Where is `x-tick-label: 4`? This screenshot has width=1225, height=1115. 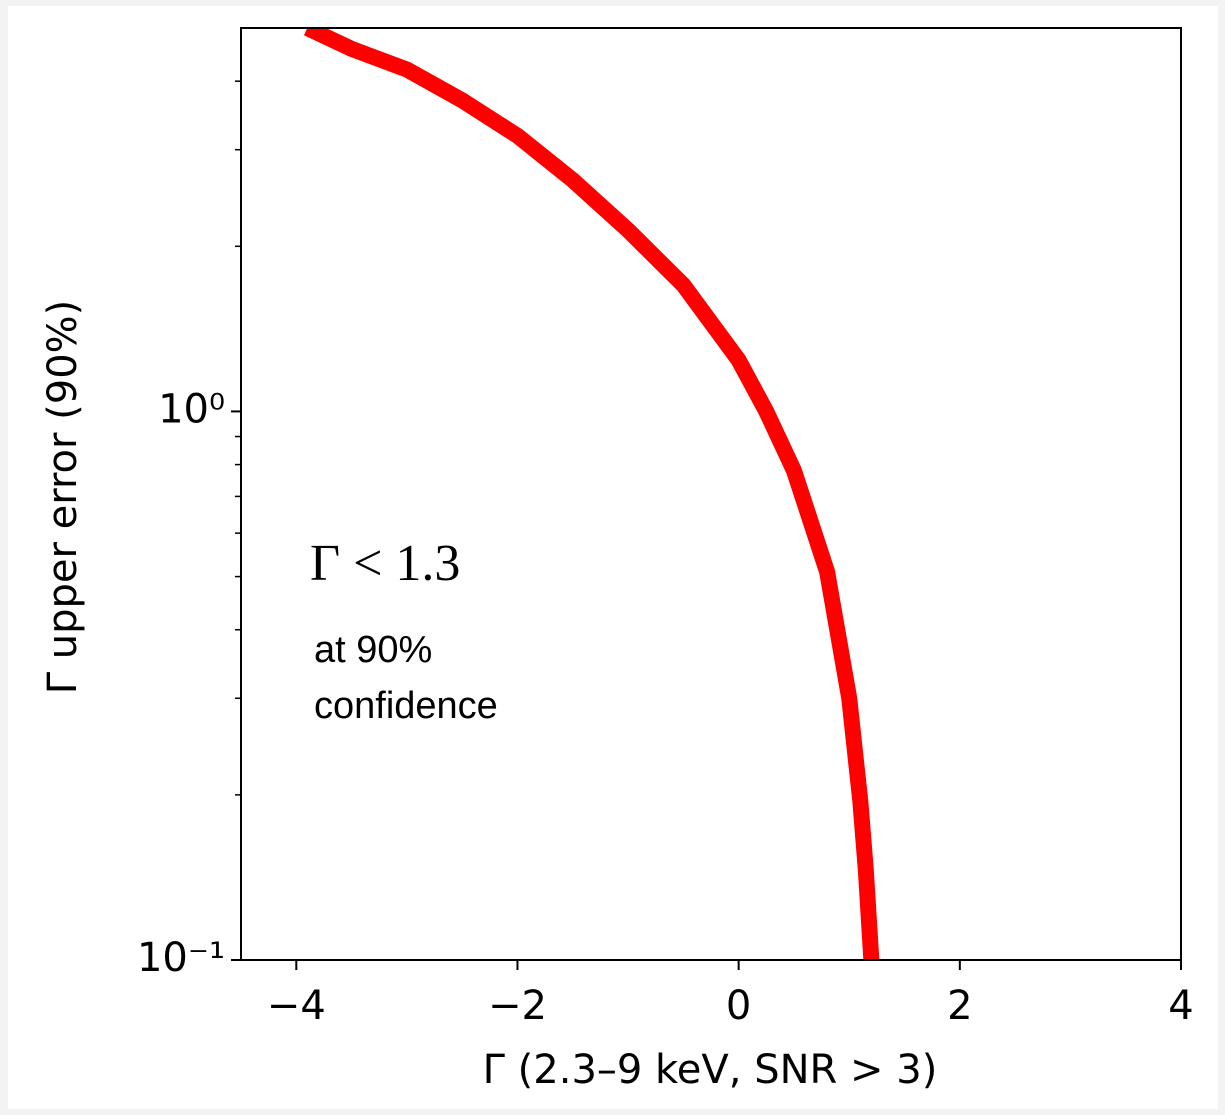 x-tick-label: 4 is located at coordinates (1180, 1006).